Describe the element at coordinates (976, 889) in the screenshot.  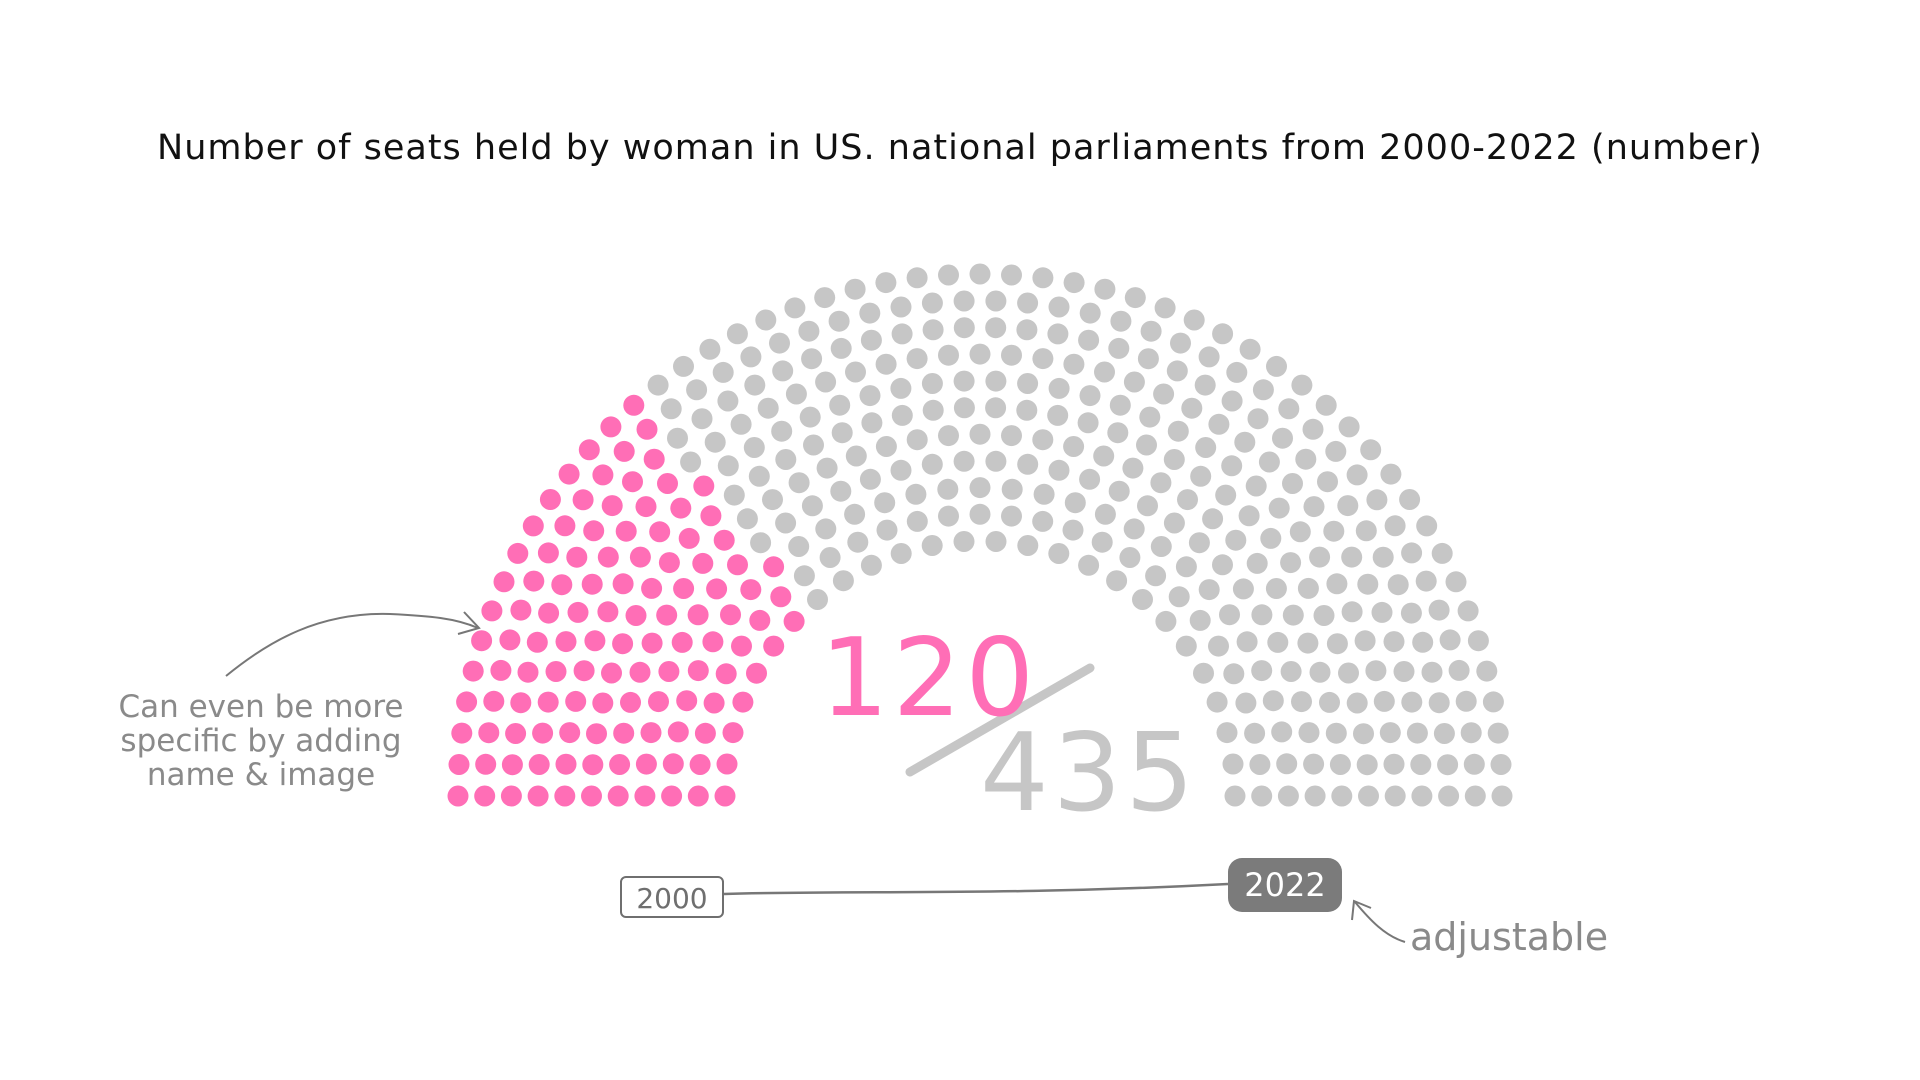
I see `year-slider-track` at that location.